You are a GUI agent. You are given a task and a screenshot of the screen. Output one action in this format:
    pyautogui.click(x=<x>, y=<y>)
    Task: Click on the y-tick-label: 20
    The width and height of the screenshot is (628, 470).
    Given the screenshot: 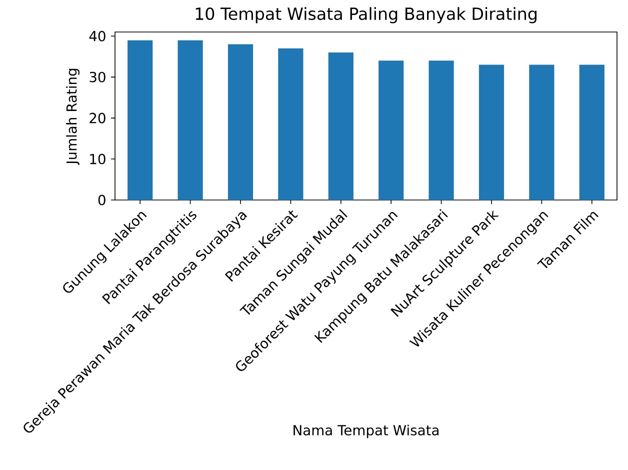 What is the action you would take?
    pyautogui.click(x=98, y=118)
    